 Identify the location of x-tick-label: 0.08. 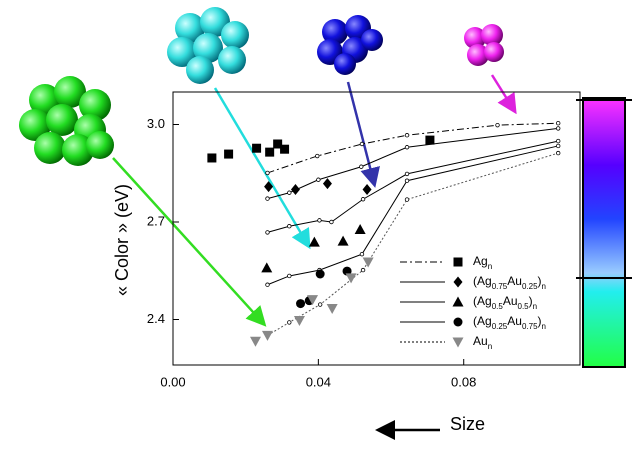
(463, 381).